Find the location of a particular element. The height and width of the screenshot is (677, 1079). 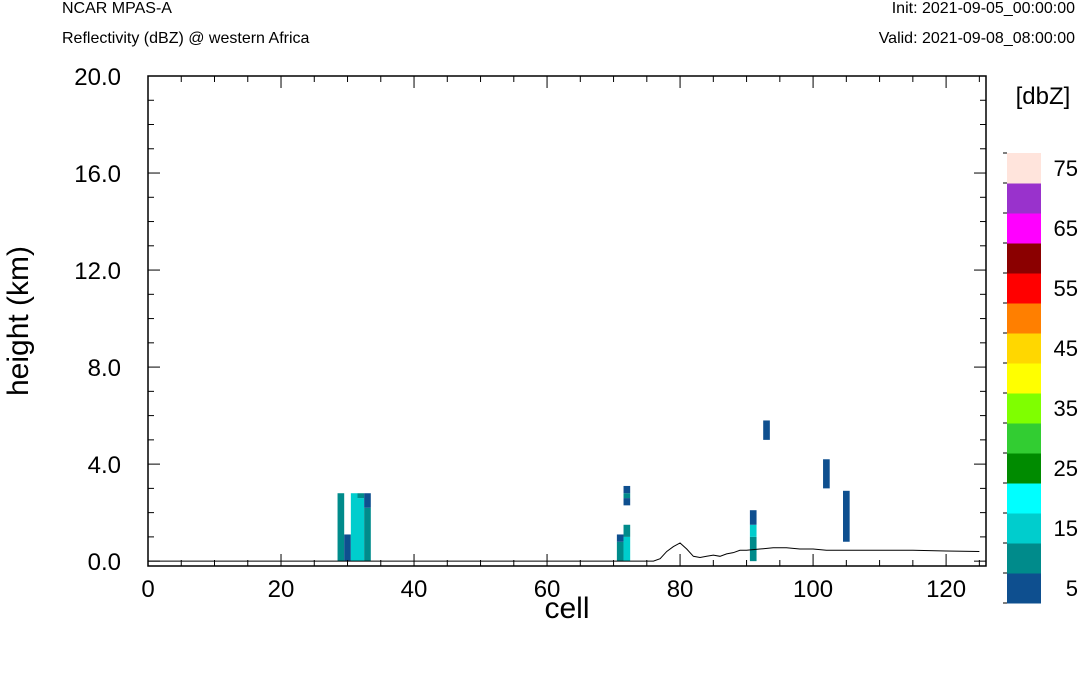

y-tick-label: 12.0 is located at coordinates (97, 271).